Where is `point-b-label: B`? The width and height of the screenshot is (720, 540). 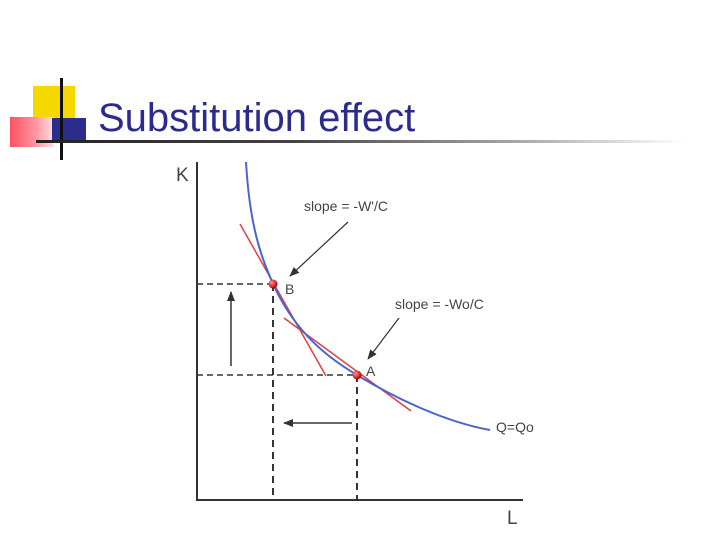 point-b-label: B is located at coordinates (289, 289).